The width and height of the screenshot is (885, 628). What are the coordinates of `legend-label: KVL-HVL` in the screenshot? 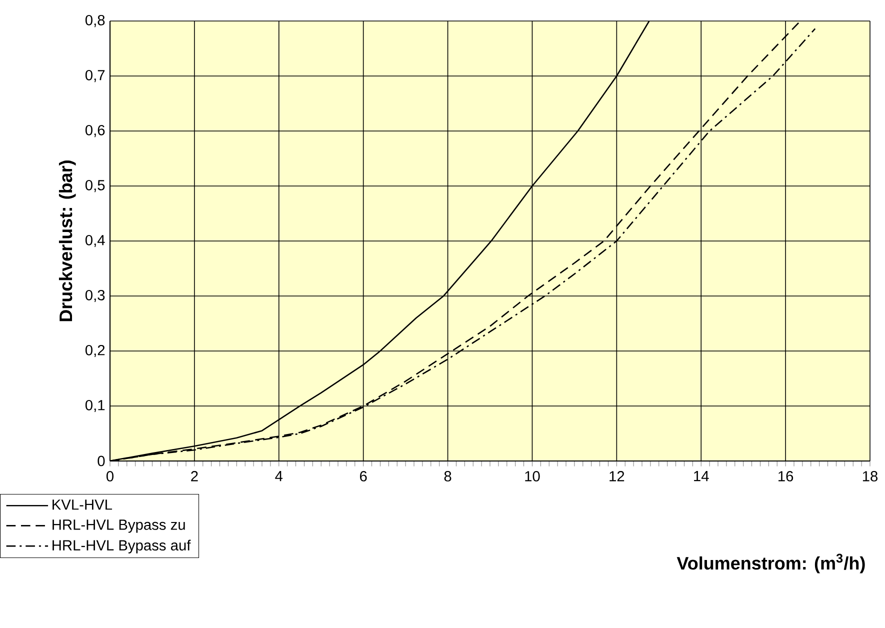 It's located at (82, 505).